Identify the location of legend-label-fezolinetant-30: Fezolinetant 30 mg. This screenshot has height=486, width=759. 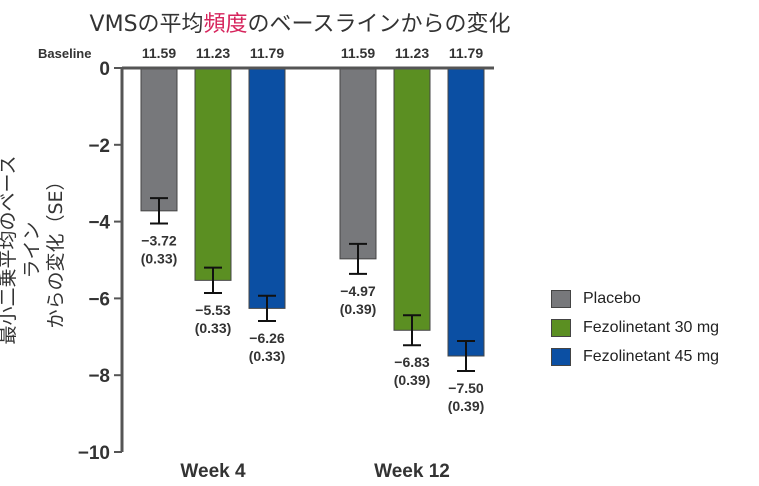
(651, 327).